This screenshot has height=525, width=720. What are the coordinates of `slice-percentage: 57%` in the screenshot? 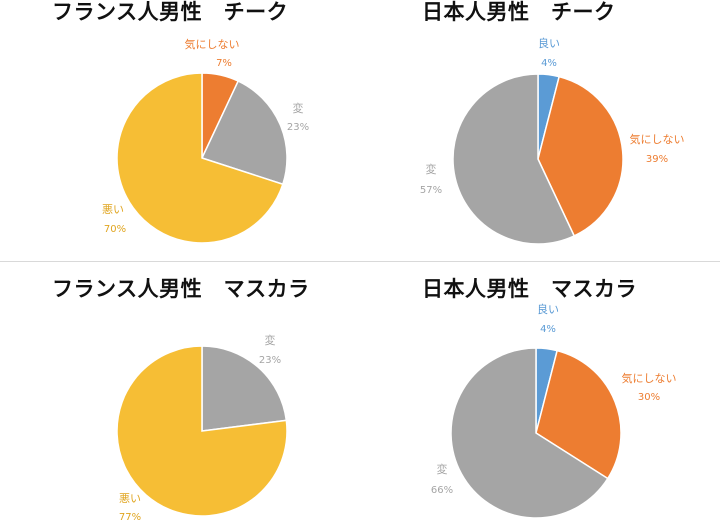 It's located at (431, 190).